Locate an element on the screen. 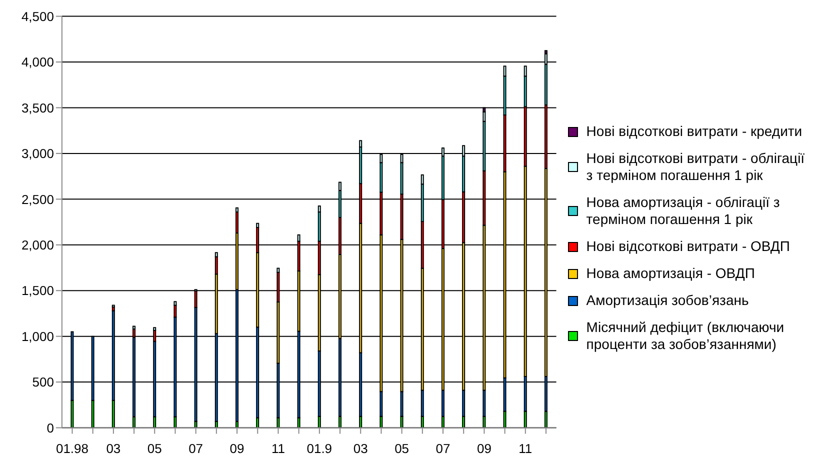 The width and height of the screenshot is (817, 476). y-tick-label: 4,000 is located at coordinates (37, 62).